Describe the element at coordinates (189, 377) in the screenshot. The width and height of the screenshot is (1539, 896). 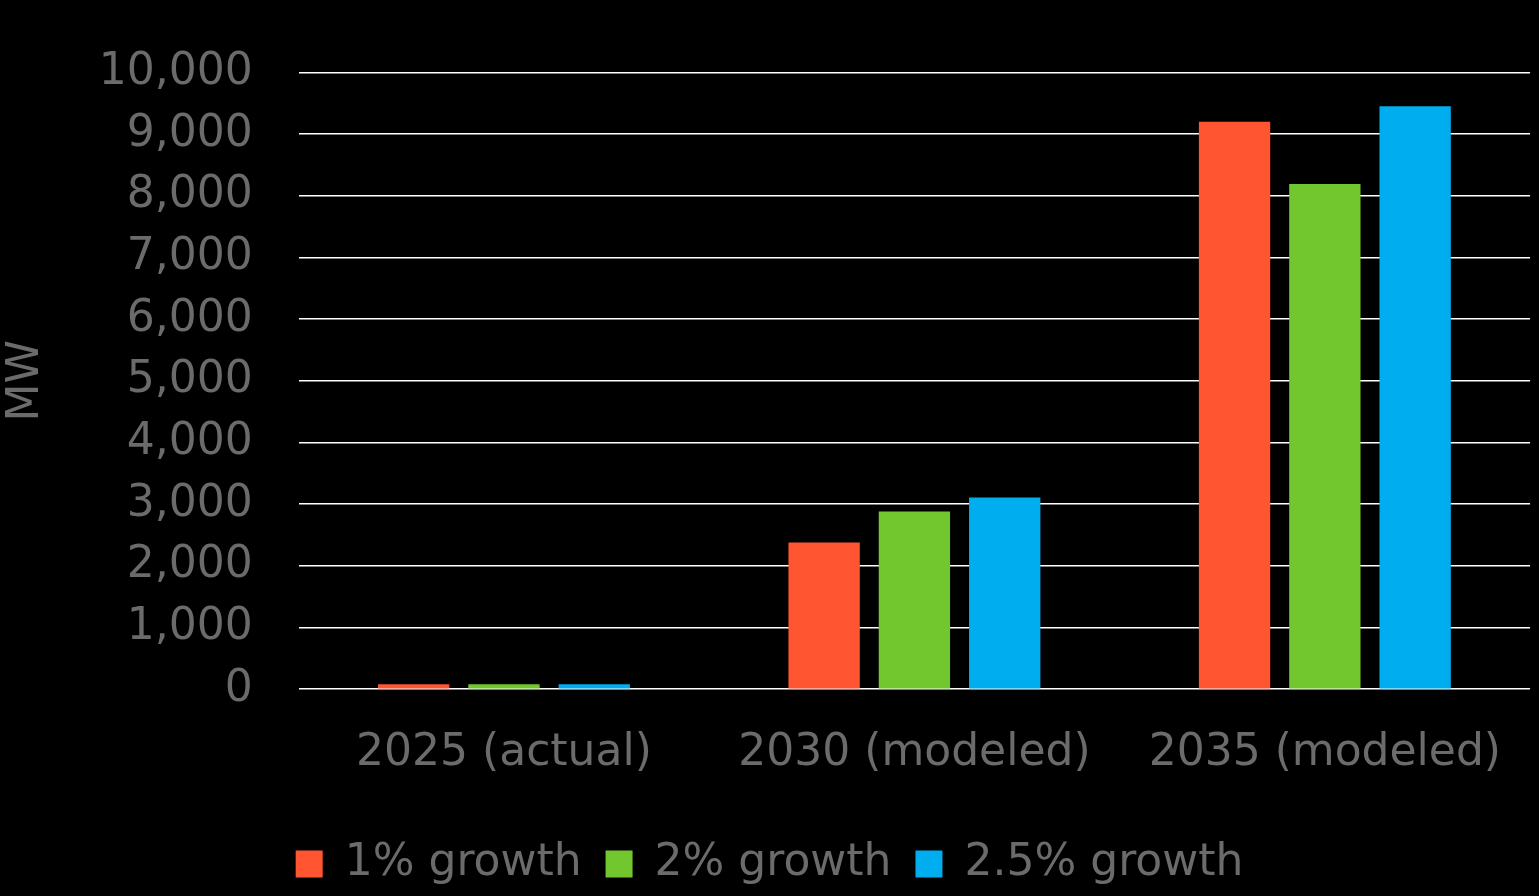
I see `y-tick-label: 5,000` at that location.